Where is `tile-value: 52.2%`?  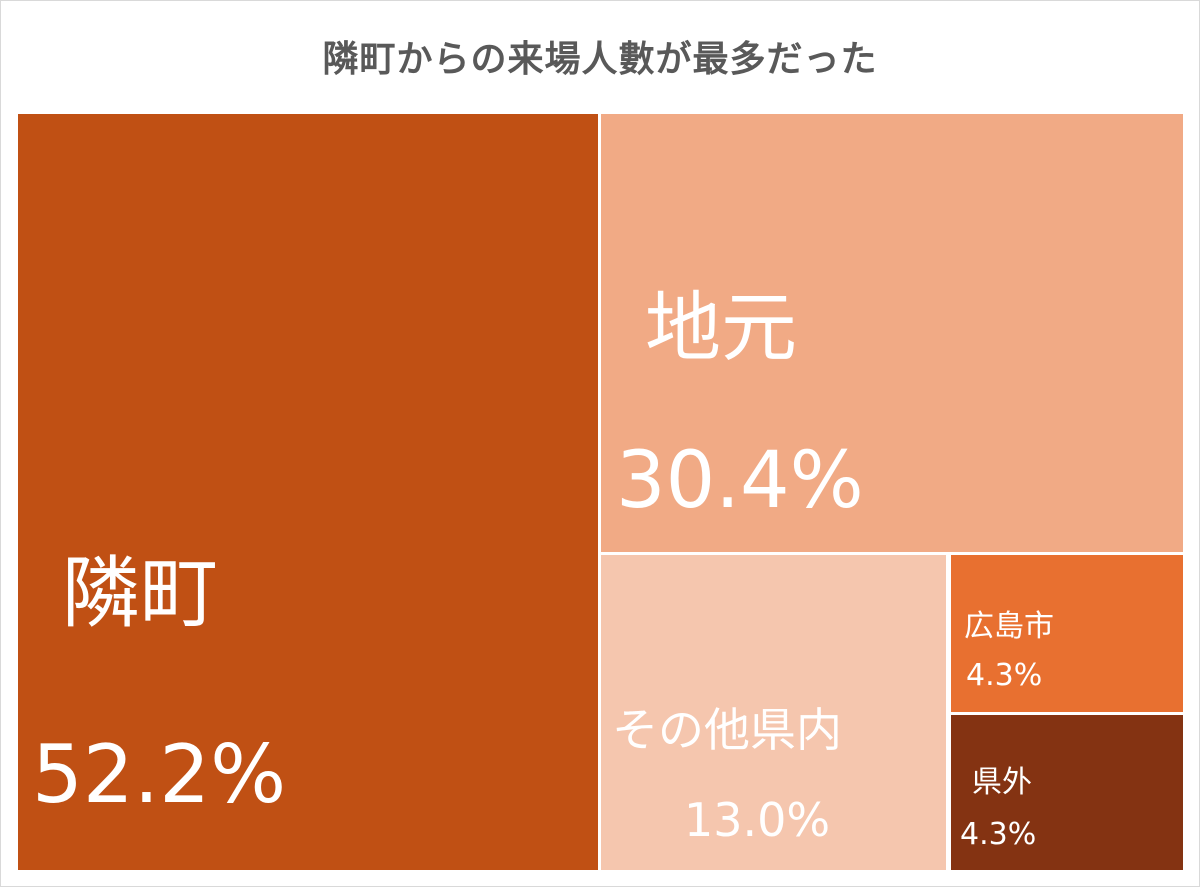 tile-value: 52.2% is located at coordinates (159, 774).